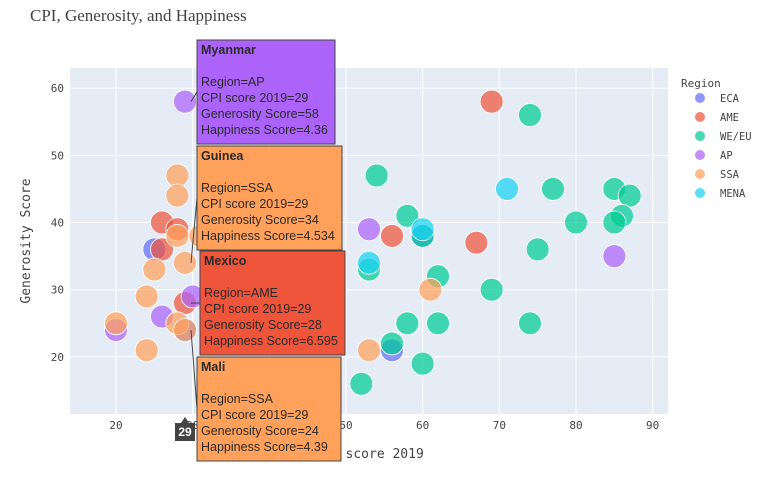 This screenshot has height=486, width=779. What do you see at coordinates (228, 50) in the screenshot?
I see `tooltip-country: Myanmar` at bounding box center [228, 50].